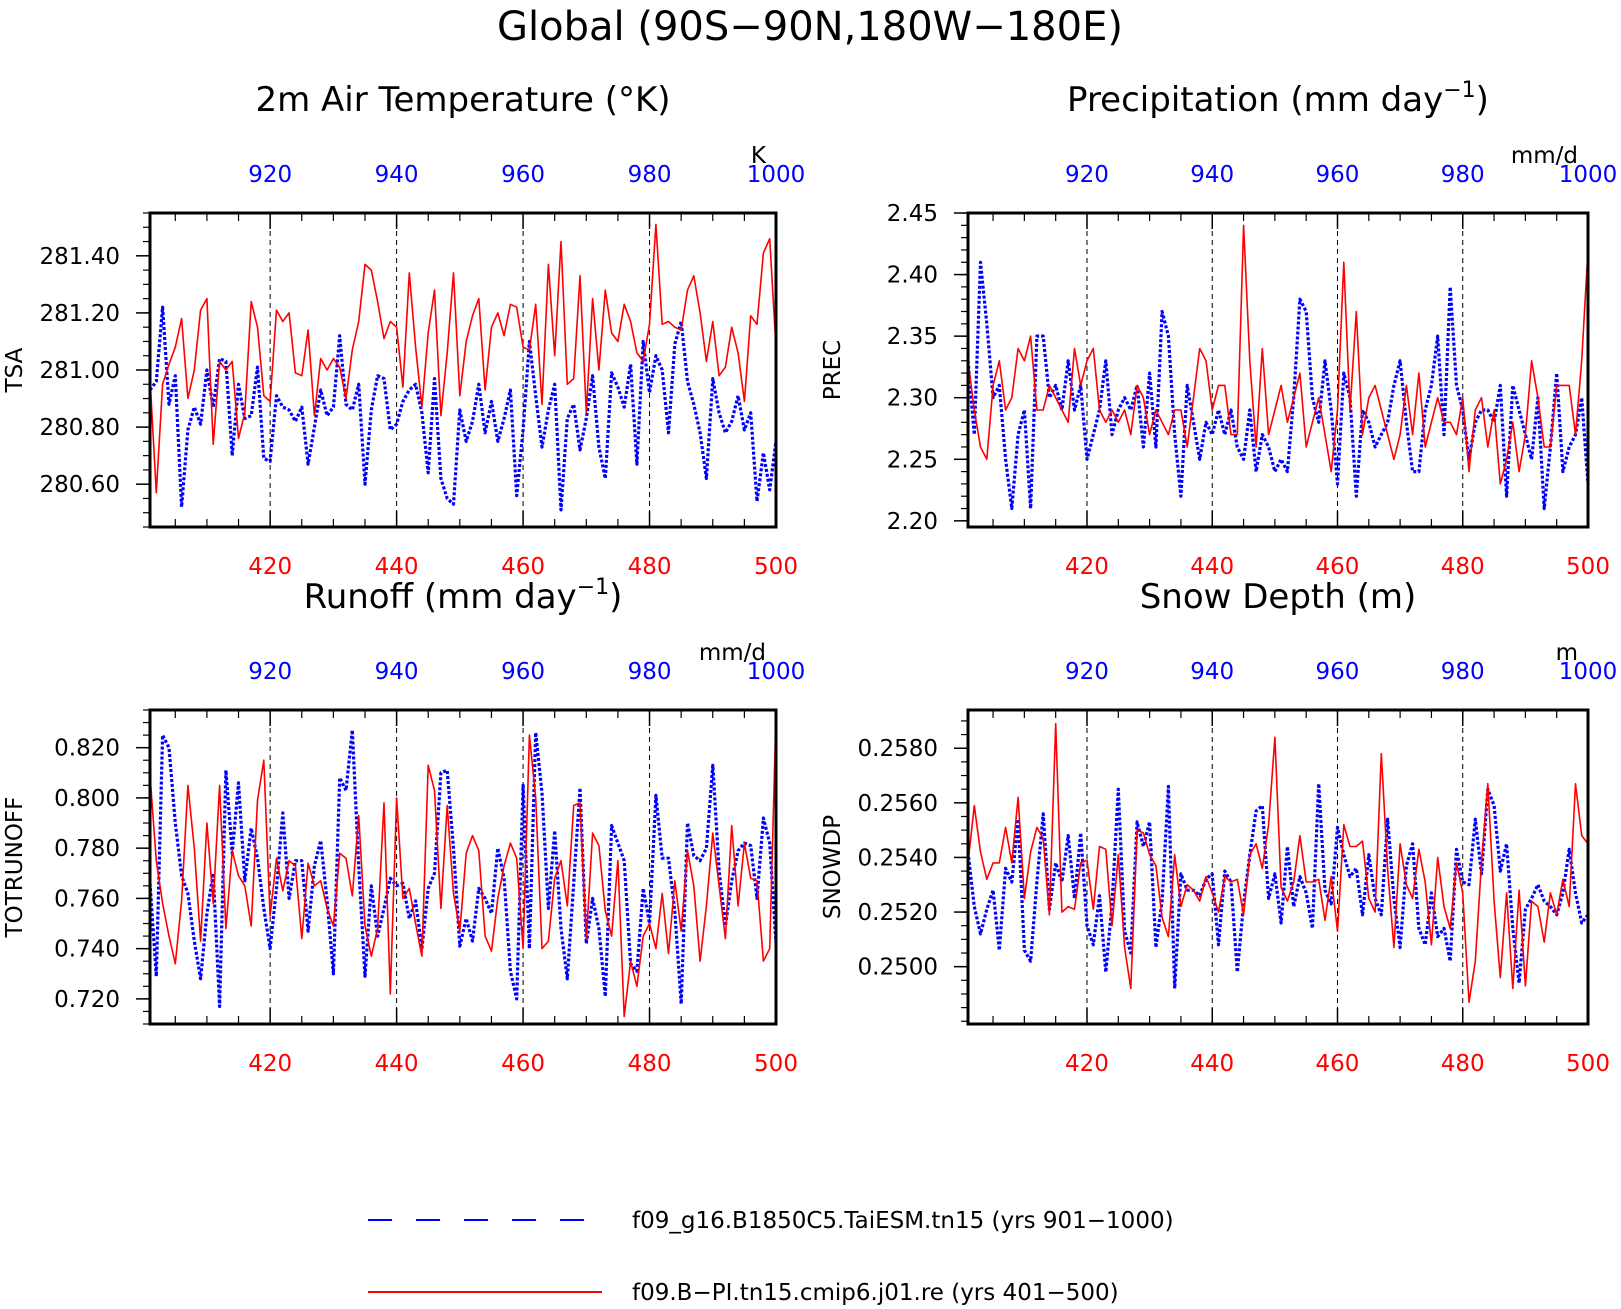 This screenshot has height=1309, width=1621. I want to click on x-tick-label-bottom-air-temperature: 420, so click(270, 567).